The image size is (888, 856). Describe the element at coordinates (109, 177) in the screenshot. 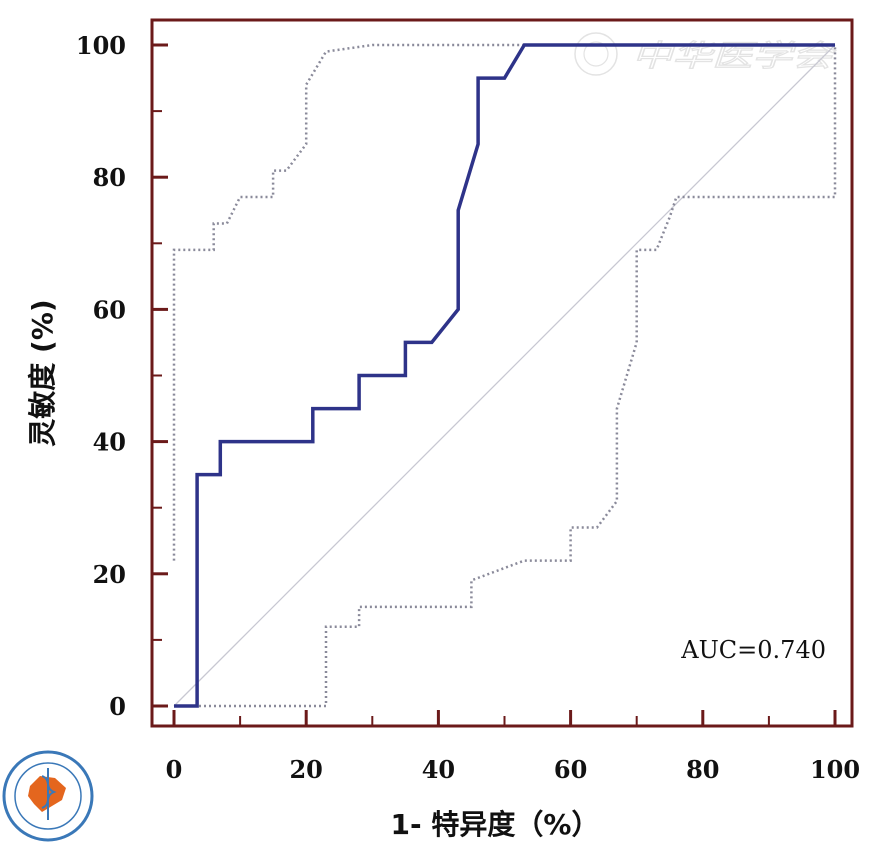

I see `y-tick-label: 80` at that location.